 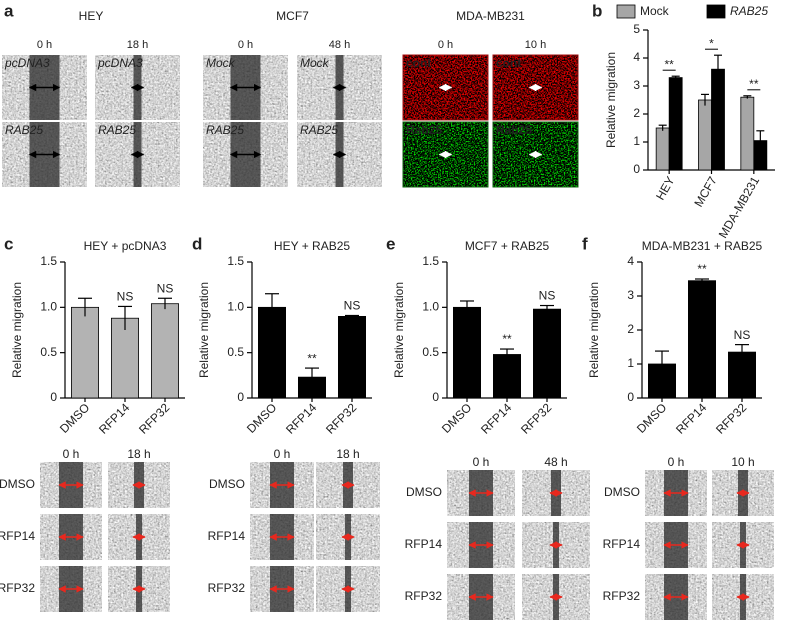 What do you see at coordinates (597, 10) in the screenshot?
I see `panel-label: b` at bounding box center [597, 10].